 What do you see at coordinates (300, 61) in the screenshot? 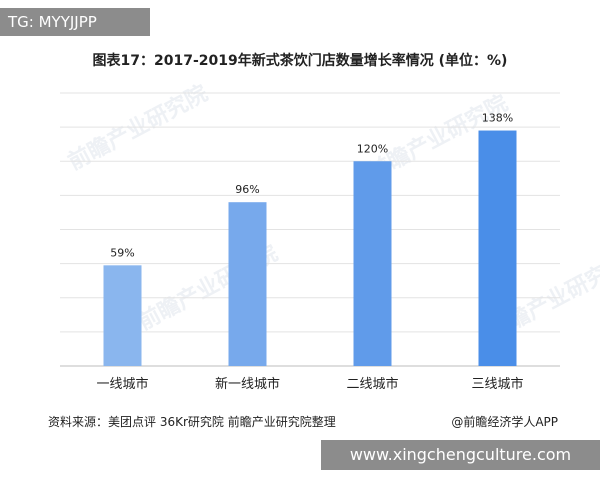
I see `chart-title: 图表17：2017-2019年新式茶饮门店数量增长率情况 (单位：%)` at bounding box center [300, 61].